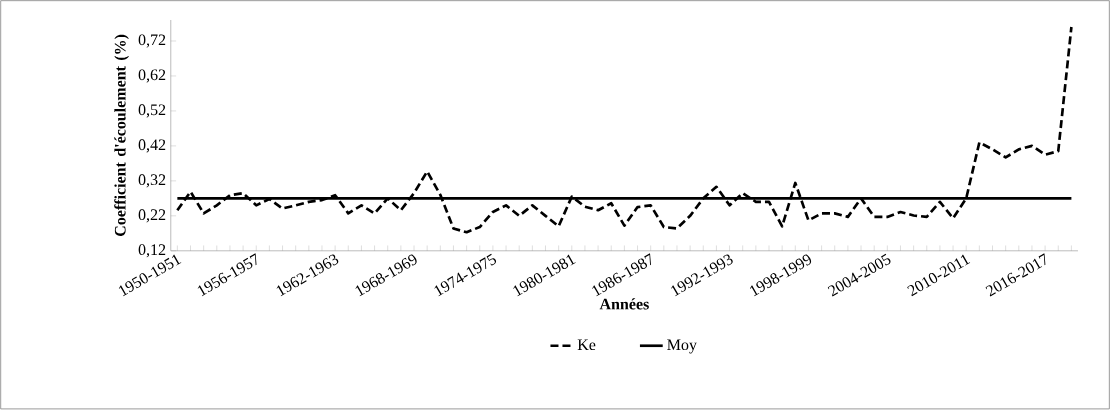 Image resolution: width=1110 pixels, height=410 pixels. Describe the element at coordinates (152, 181) in the screenshot. I see `y-tick-label: 0,32` at that location.